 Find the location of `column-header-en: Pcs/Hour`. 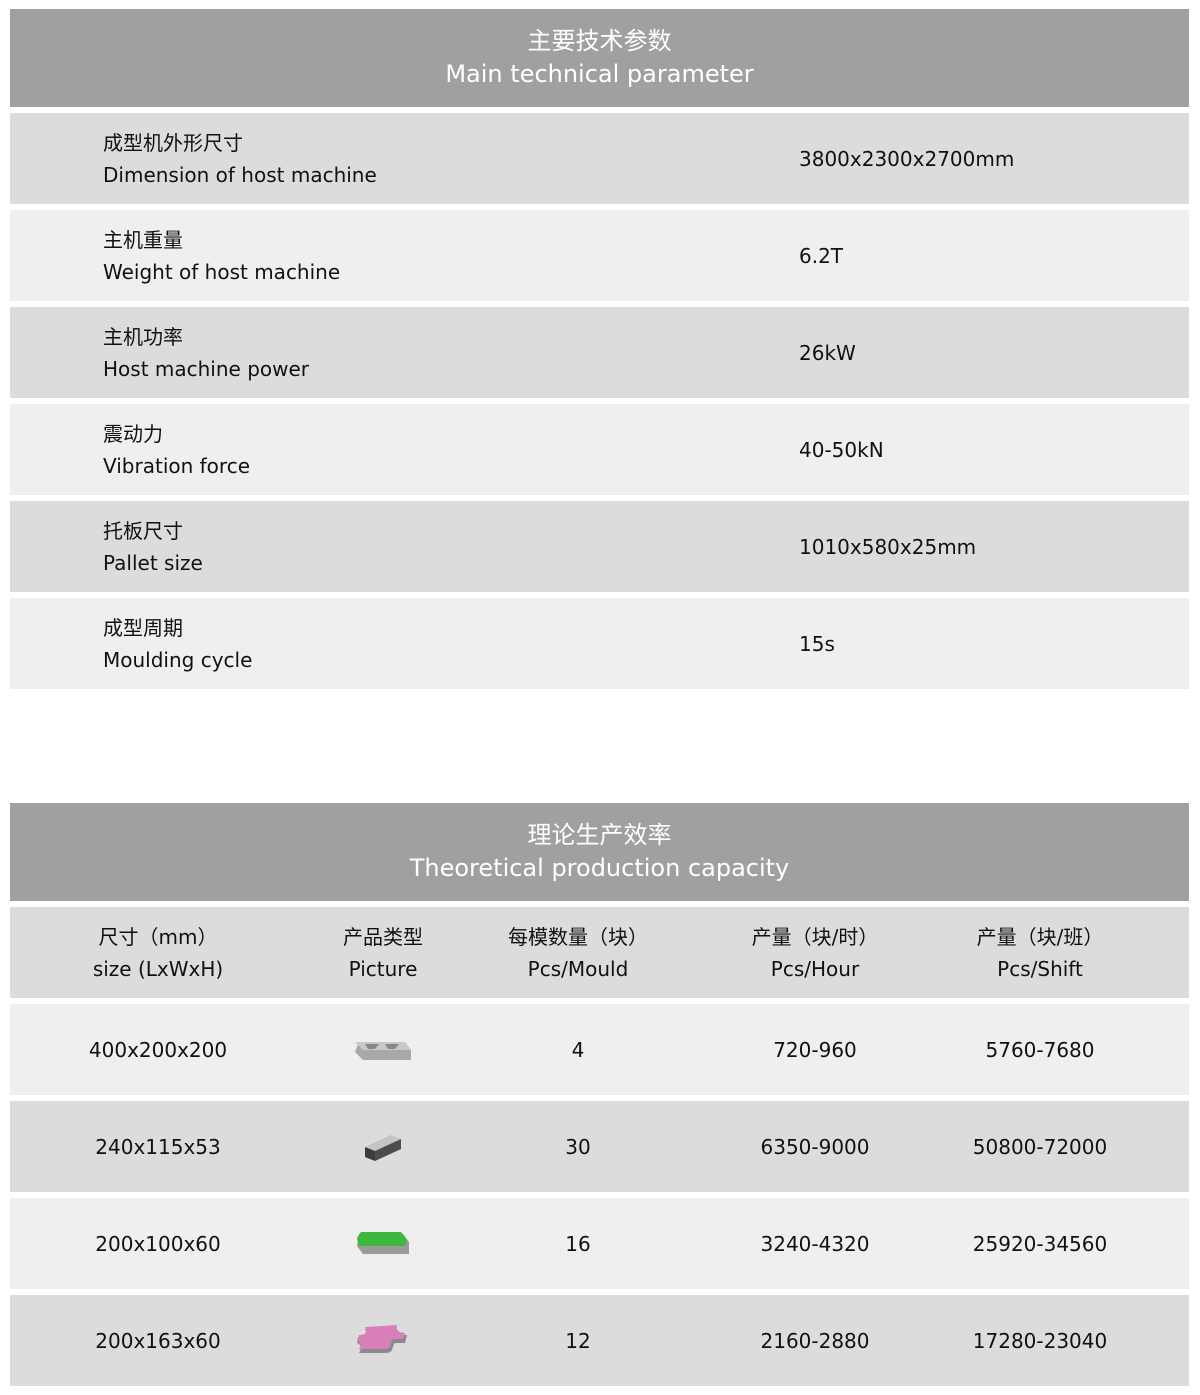

column-header-en: Pcs/Hour is located at coordinates (815, 968).